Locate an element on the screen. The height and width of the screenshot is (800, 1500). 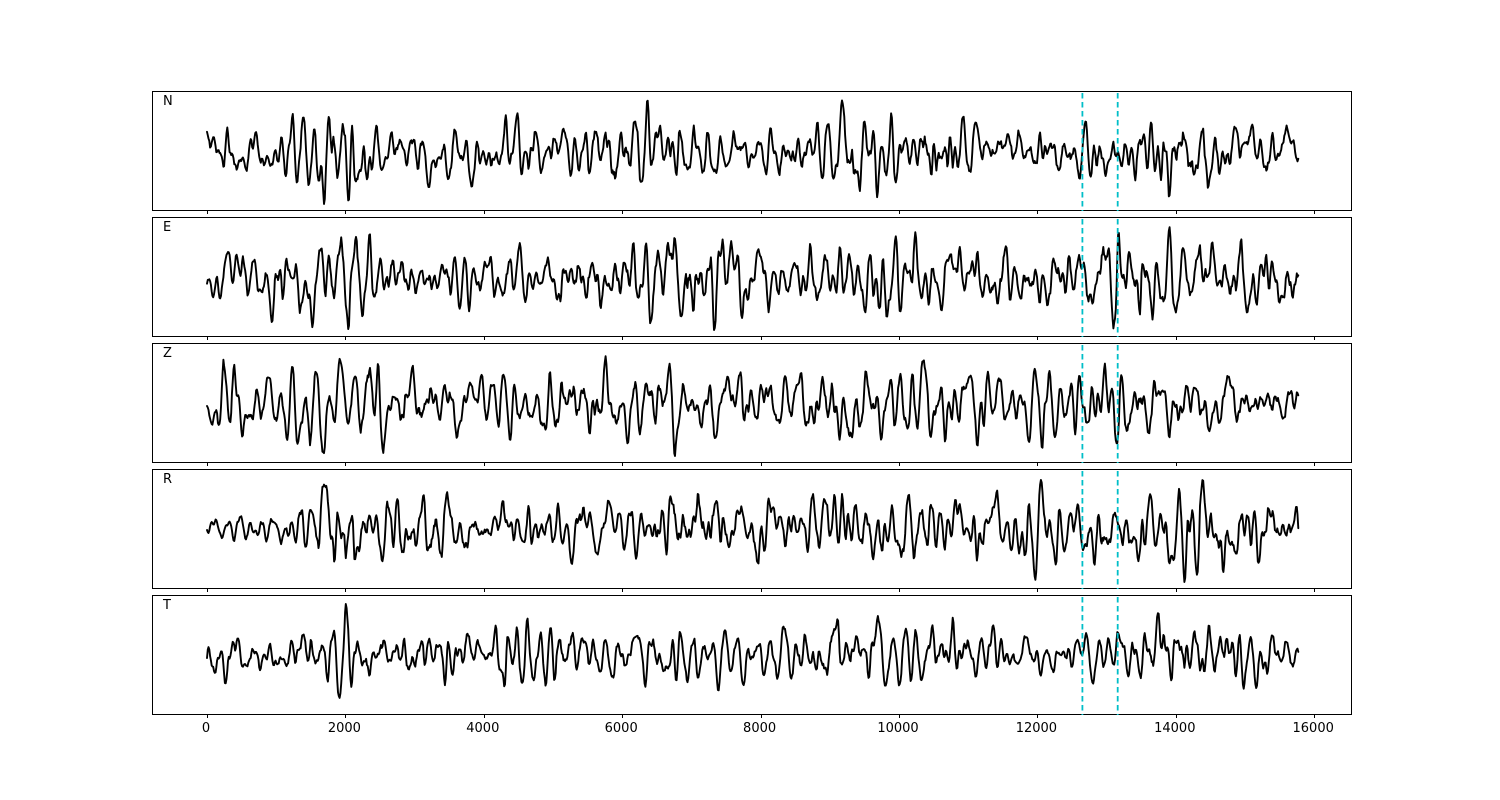
waveform-plot-r is located at coordinates (753, 530).